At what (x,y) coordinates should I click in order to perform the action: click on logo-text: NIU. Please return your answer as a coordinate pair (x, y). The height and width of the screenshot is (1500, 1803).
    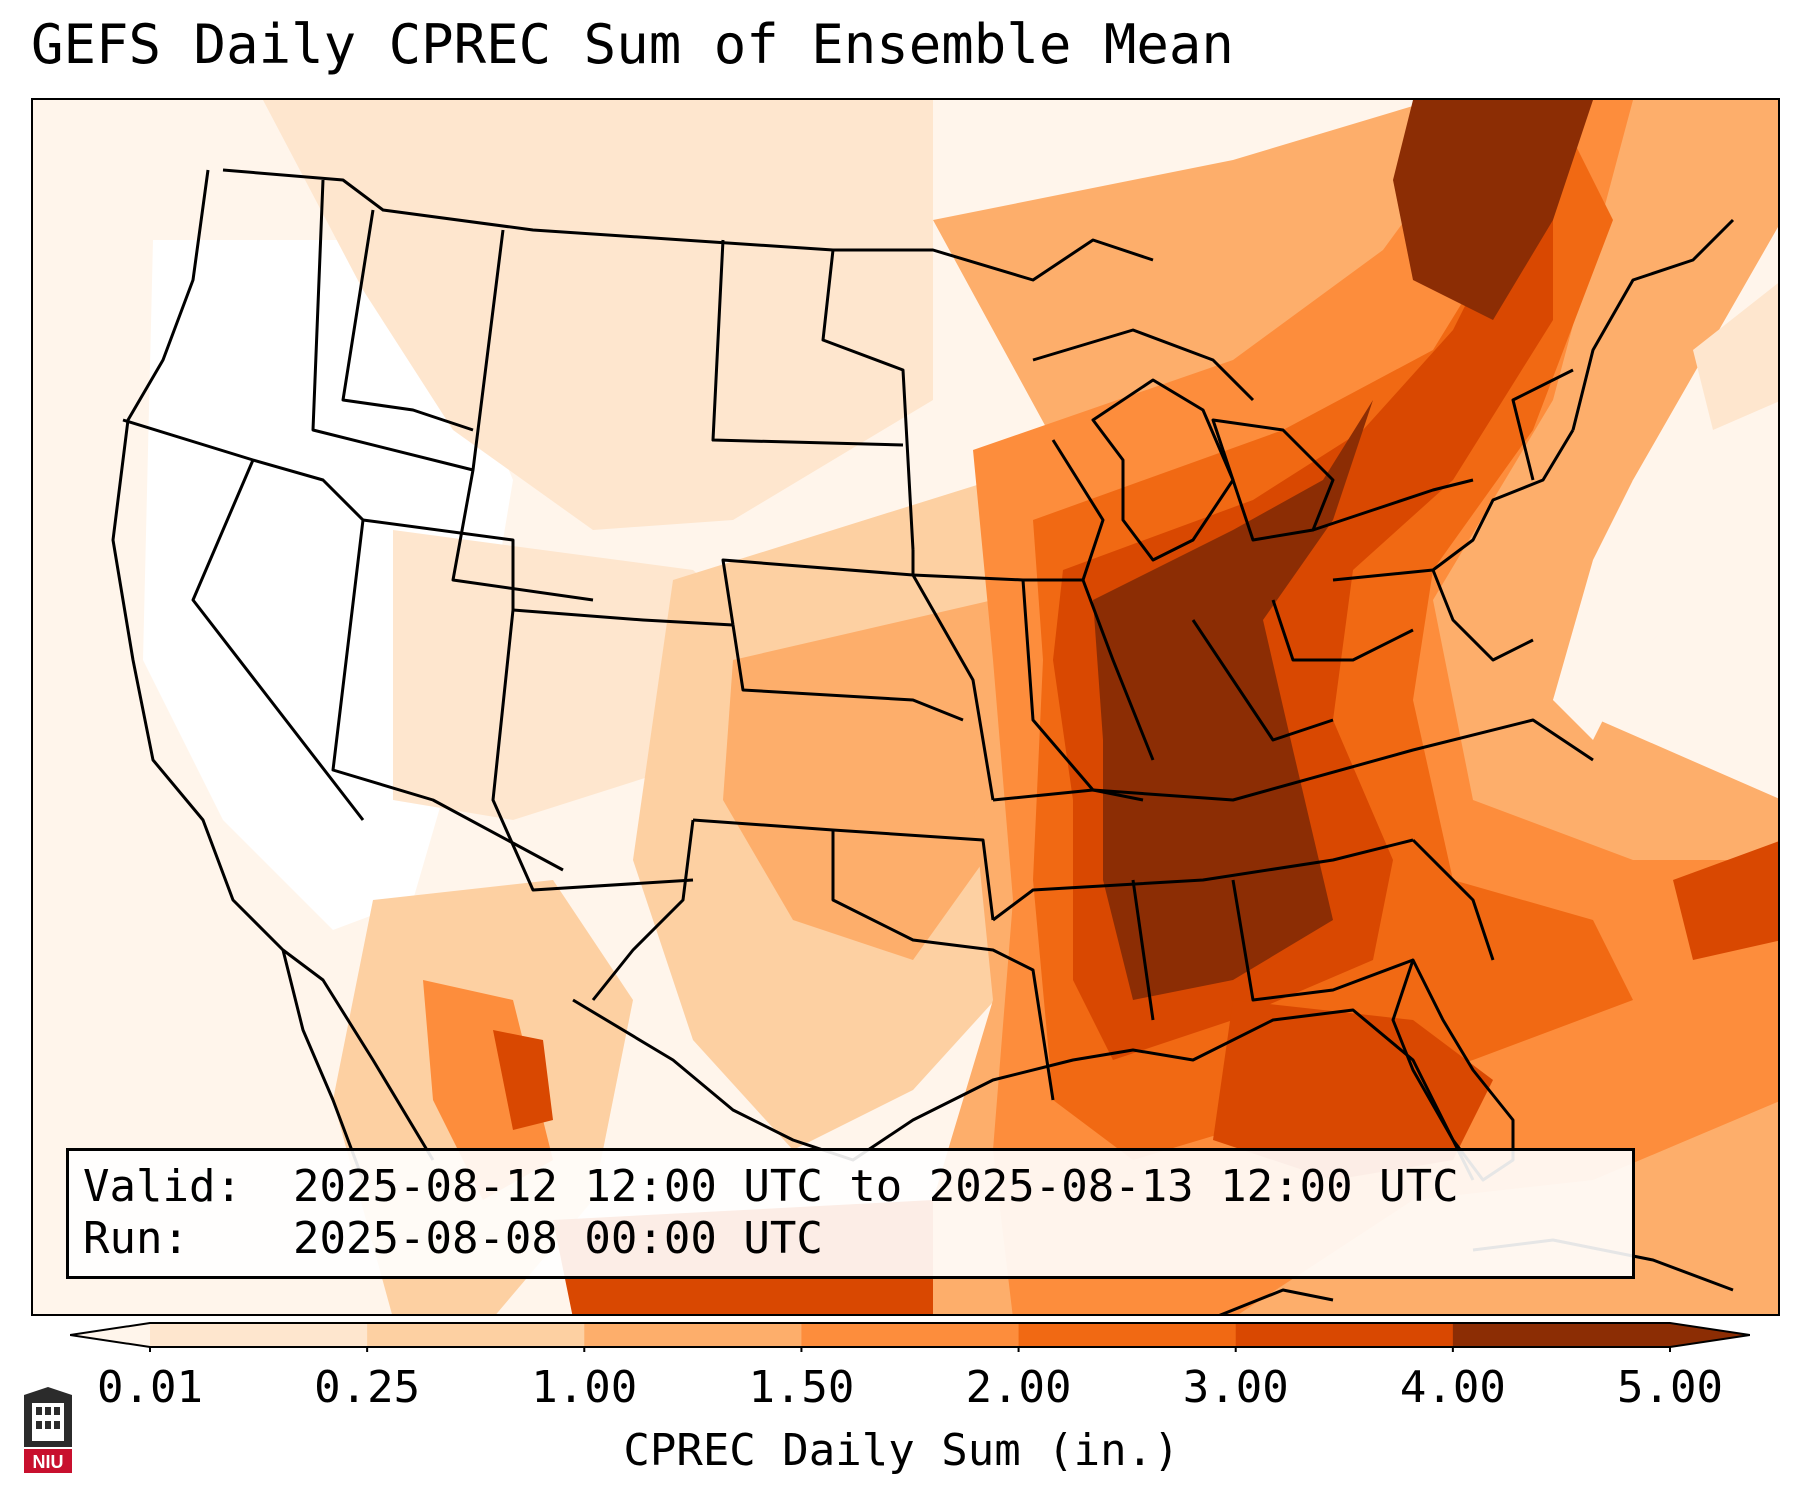
    Looking at the image, I should click on (48, 1462).